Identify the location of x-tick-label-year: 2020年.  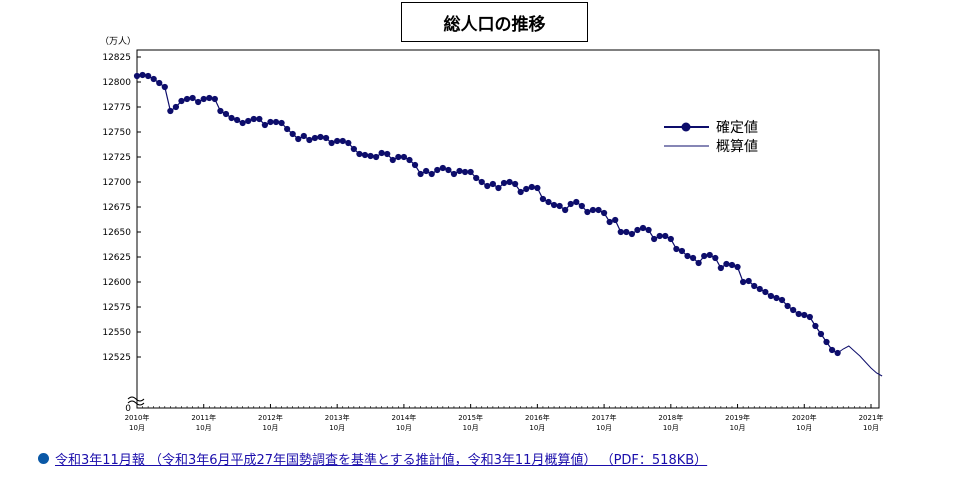
(804, 417).